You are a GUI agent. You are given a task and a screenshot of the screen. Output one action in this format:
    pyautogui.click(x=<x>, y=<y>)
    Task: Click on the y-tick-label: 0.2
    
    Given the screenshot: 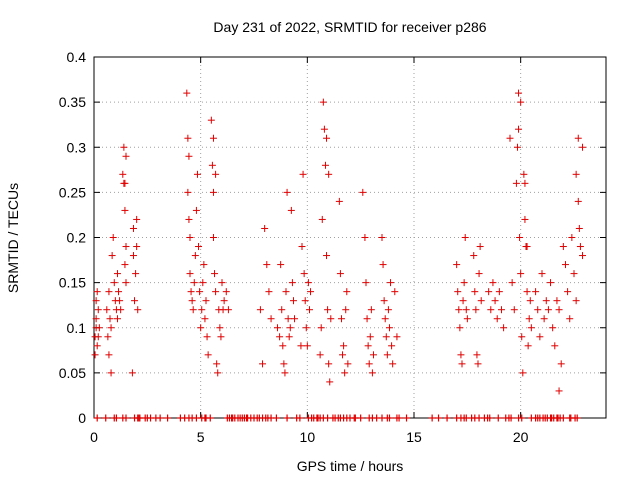 What is the action you would take?
    pyautogui.click(x=77, y=238)
    